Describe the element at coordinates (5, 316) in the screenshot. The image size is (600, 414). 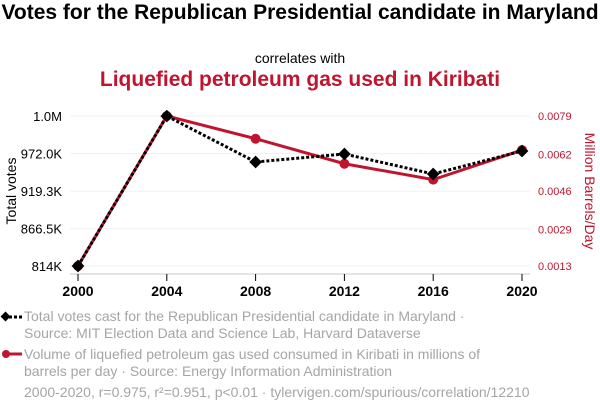
I see `legend-diamond-marker` at that location.